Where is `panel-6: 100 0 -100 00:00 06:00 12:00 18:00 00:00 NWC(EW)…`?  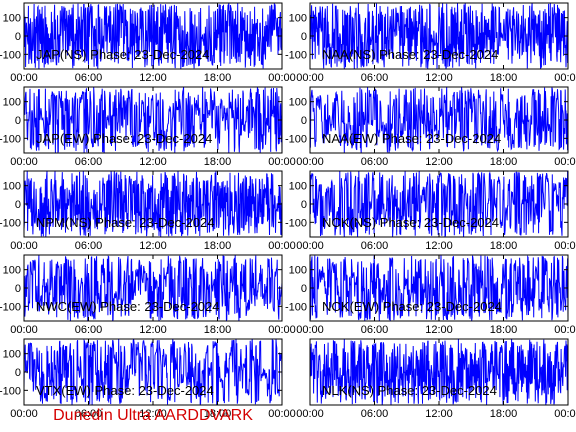 panel-6: 100 0 -100 00:00 06:00 12:00 18:00 00:00 NWC(EW)… is located at coordinates (148, 295).